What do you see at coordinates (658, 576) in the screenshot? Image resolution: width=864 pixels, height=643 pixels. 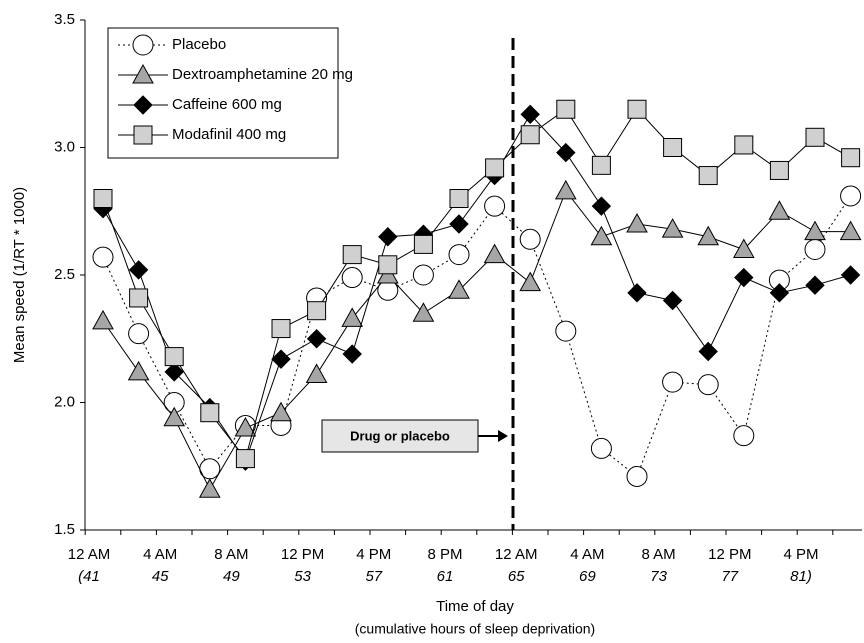 I see `x-tick-hours: 73` at bounding box center [658, 576].